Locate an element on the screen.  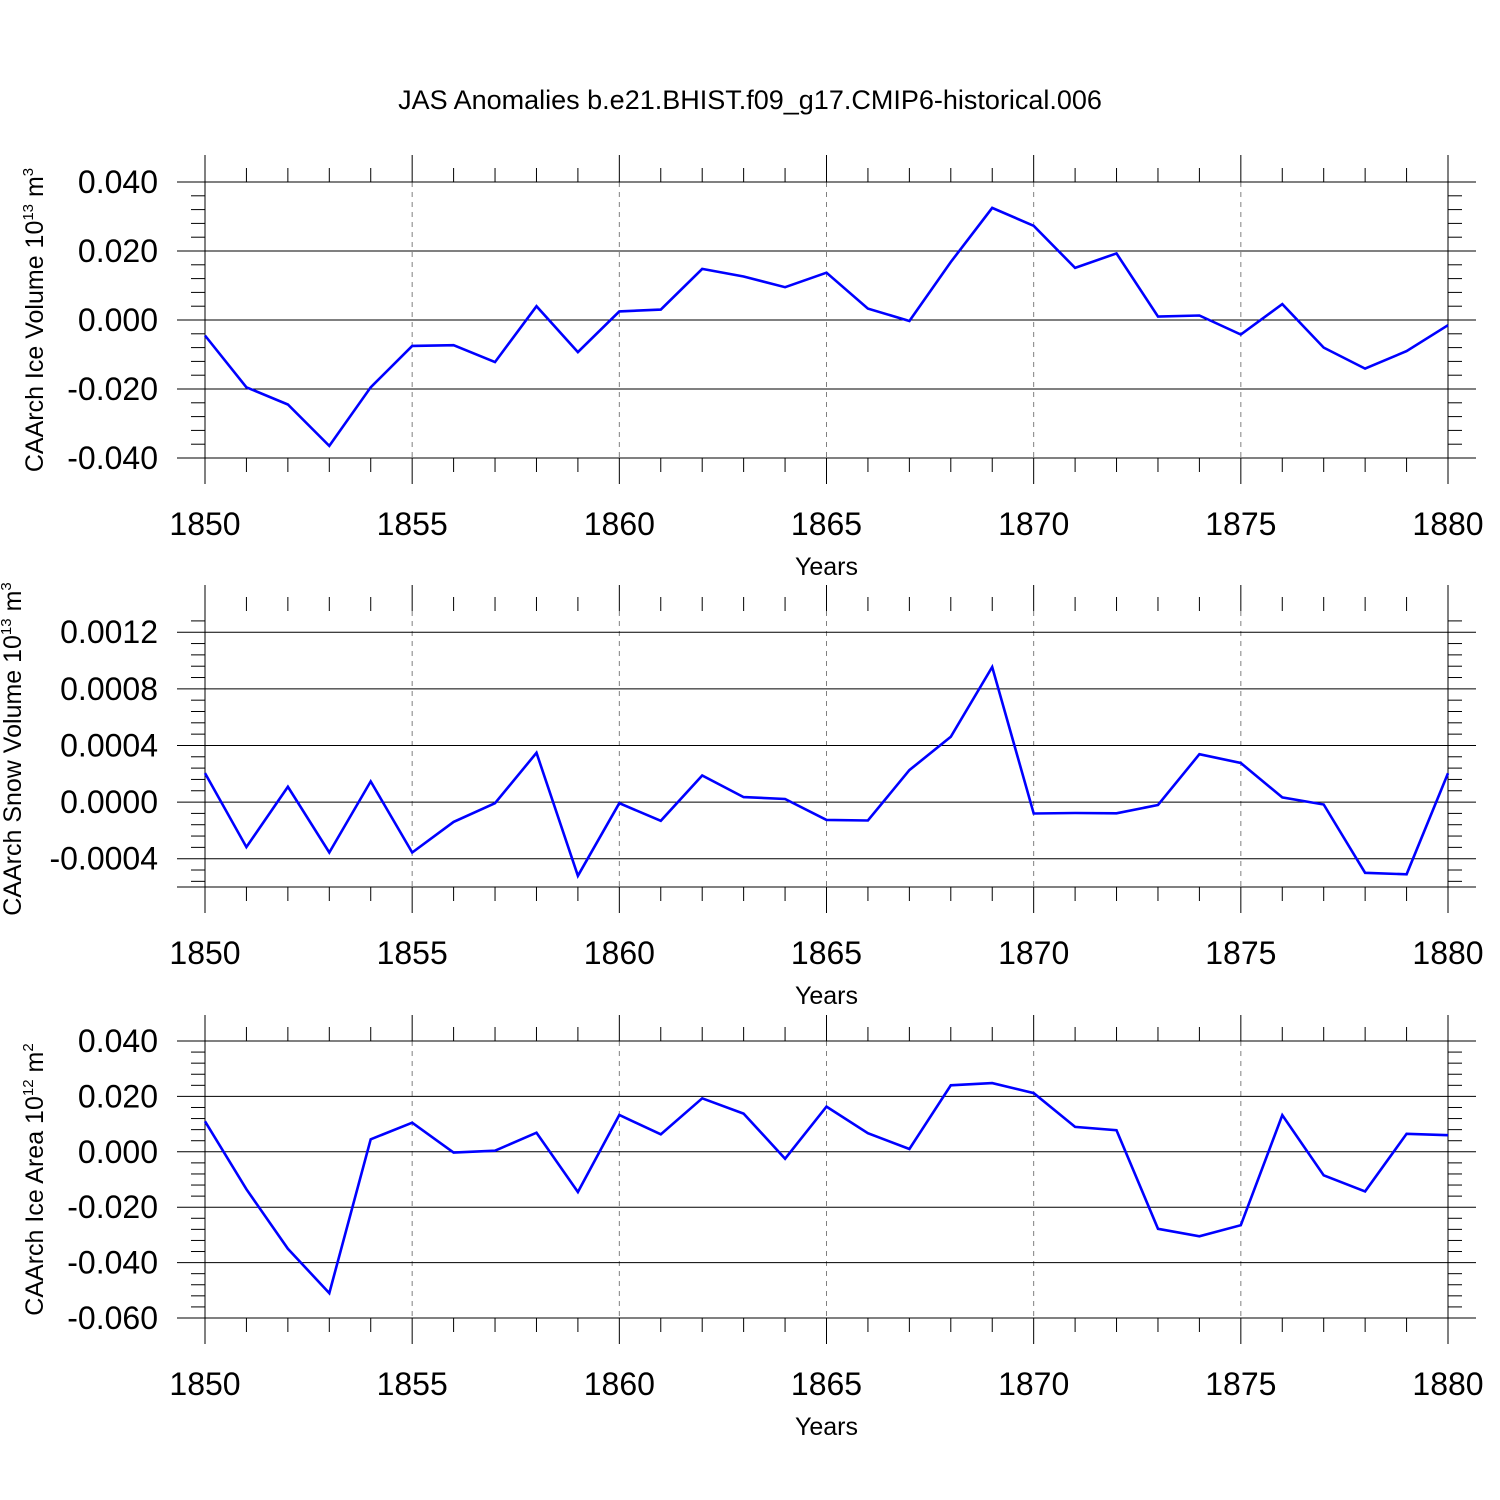
y-tick-label: 0.0008 is located at coordinates (109, 689).